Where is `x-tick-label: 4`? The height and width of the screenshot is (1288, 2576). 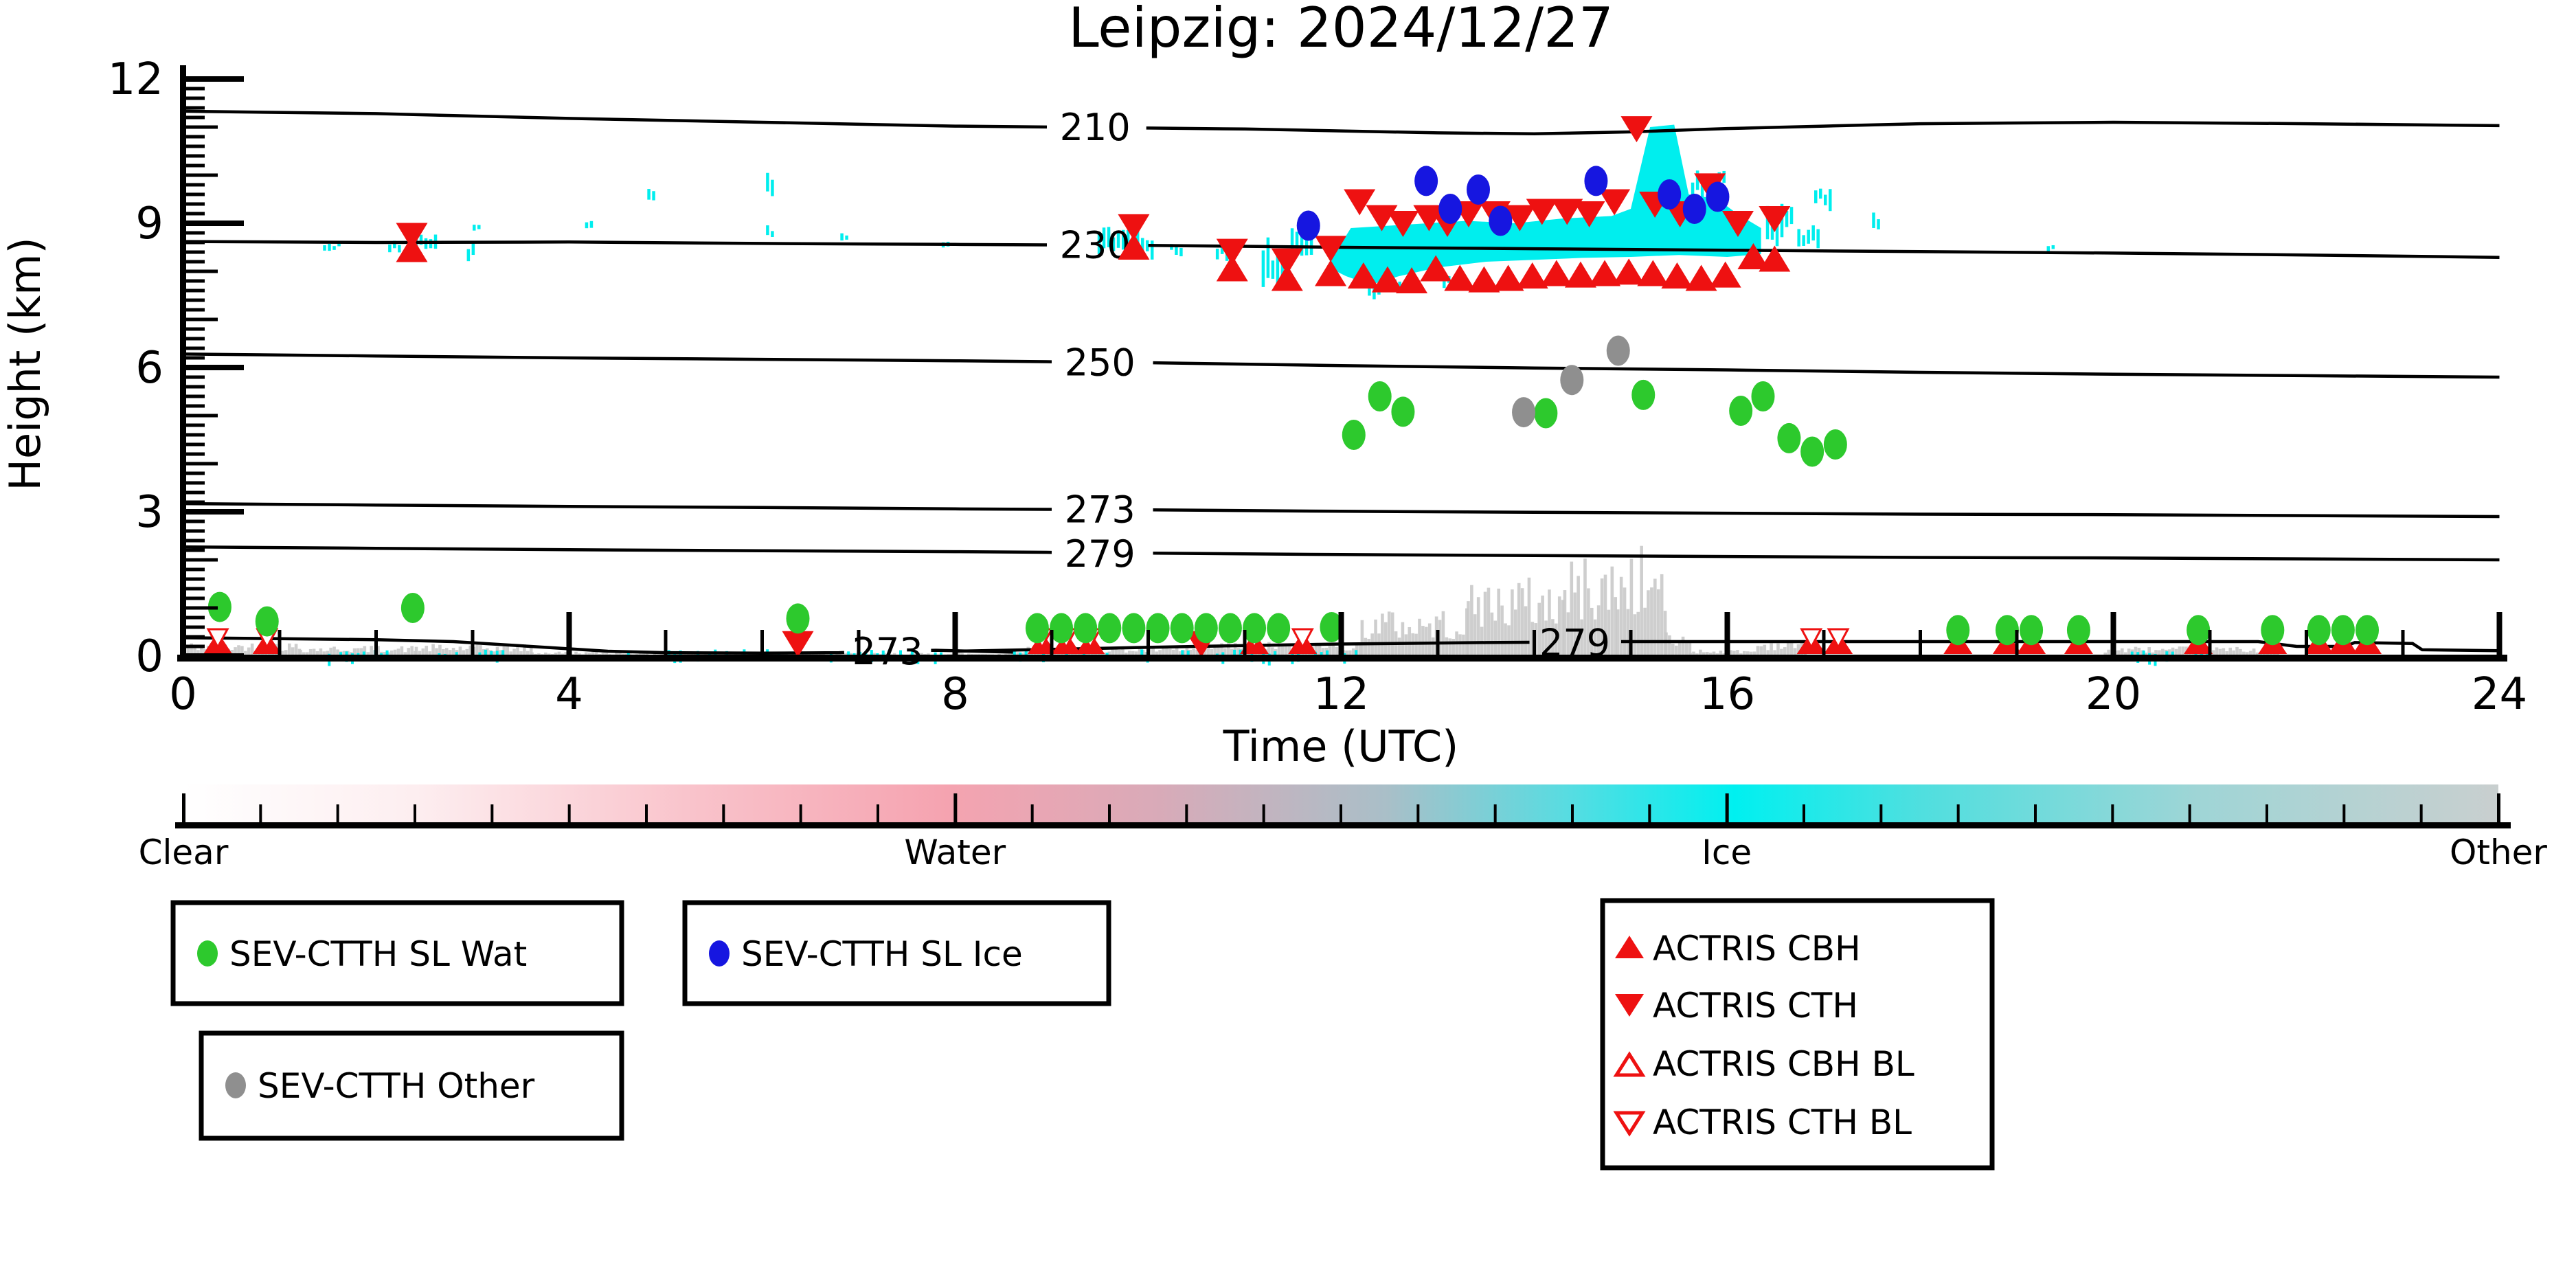
x-tick-label: 4 is located at coordinates (569, 694).